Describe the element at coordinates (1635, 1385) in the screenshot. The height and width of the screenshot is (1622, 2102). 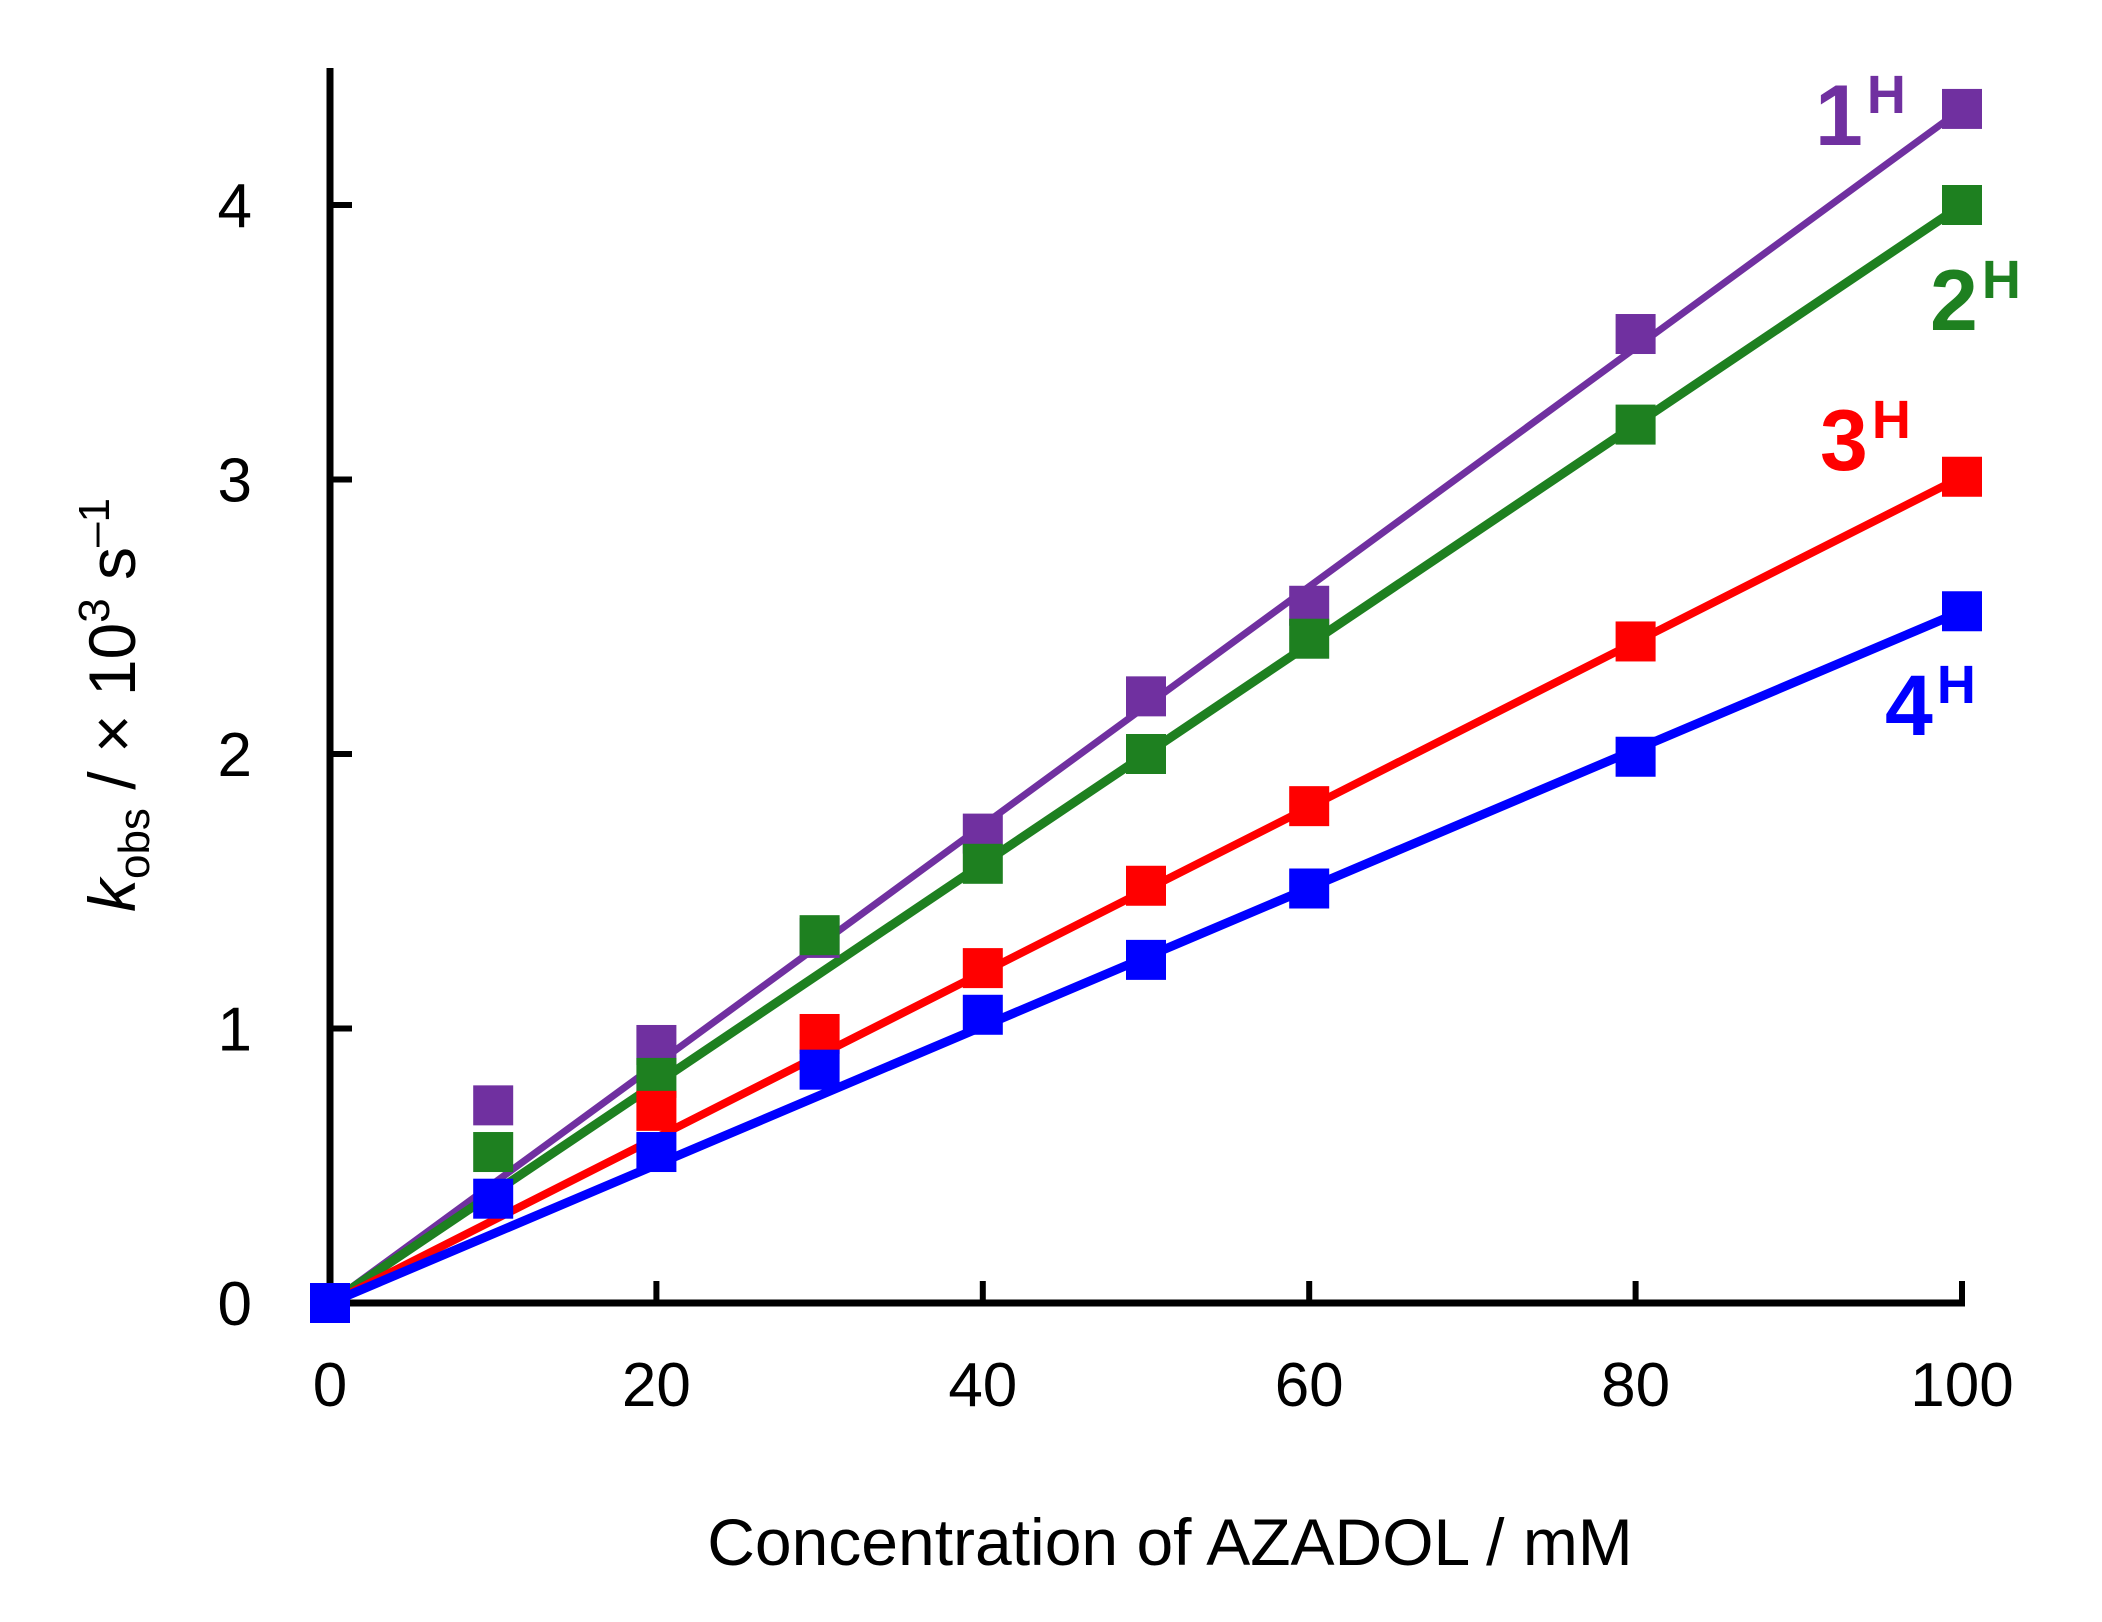
I see `x-tick-label: 80` at that location.